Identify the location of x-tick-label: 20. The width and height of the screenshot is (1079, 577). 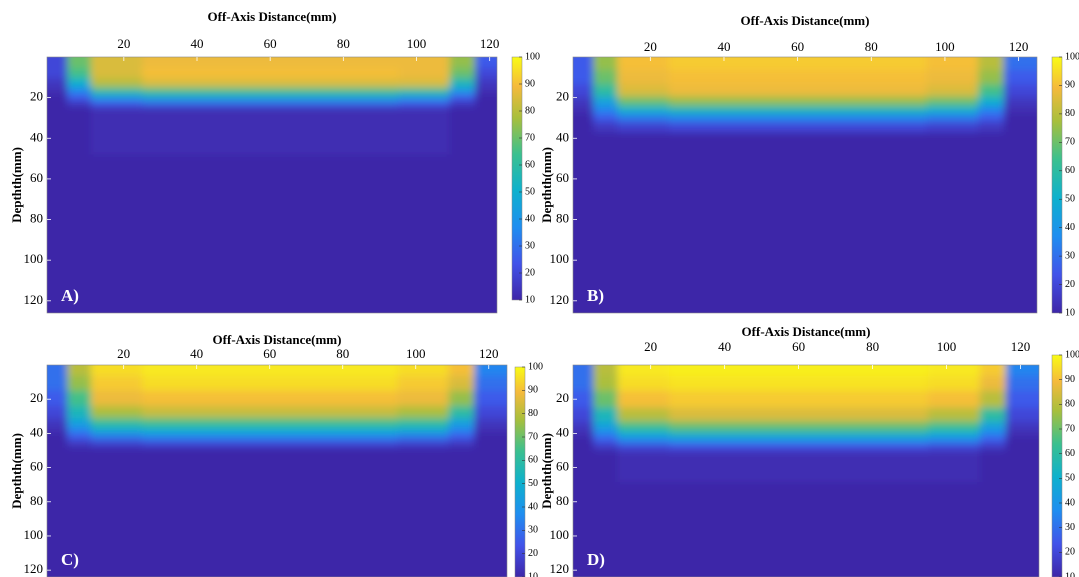
(123, 43).